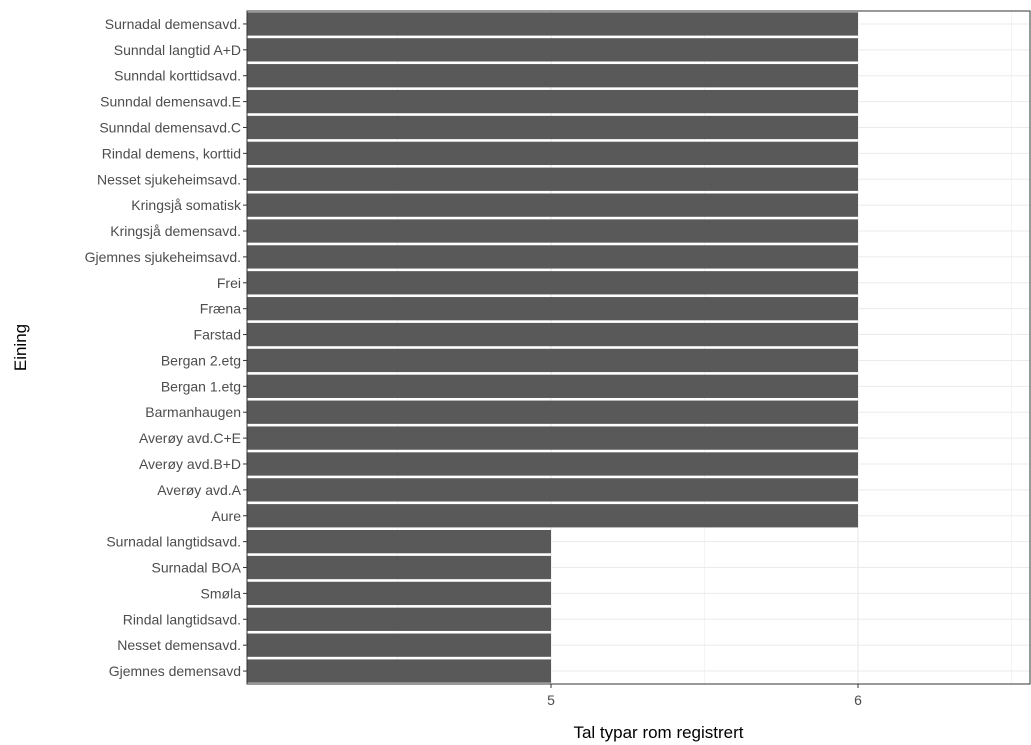 The width and height of the screenshot is (1031, 745). Describe the element at coordinates (173, 542) in the screenshot. I see `y-tick-label: Surnadal langtidsavd.` at that location.